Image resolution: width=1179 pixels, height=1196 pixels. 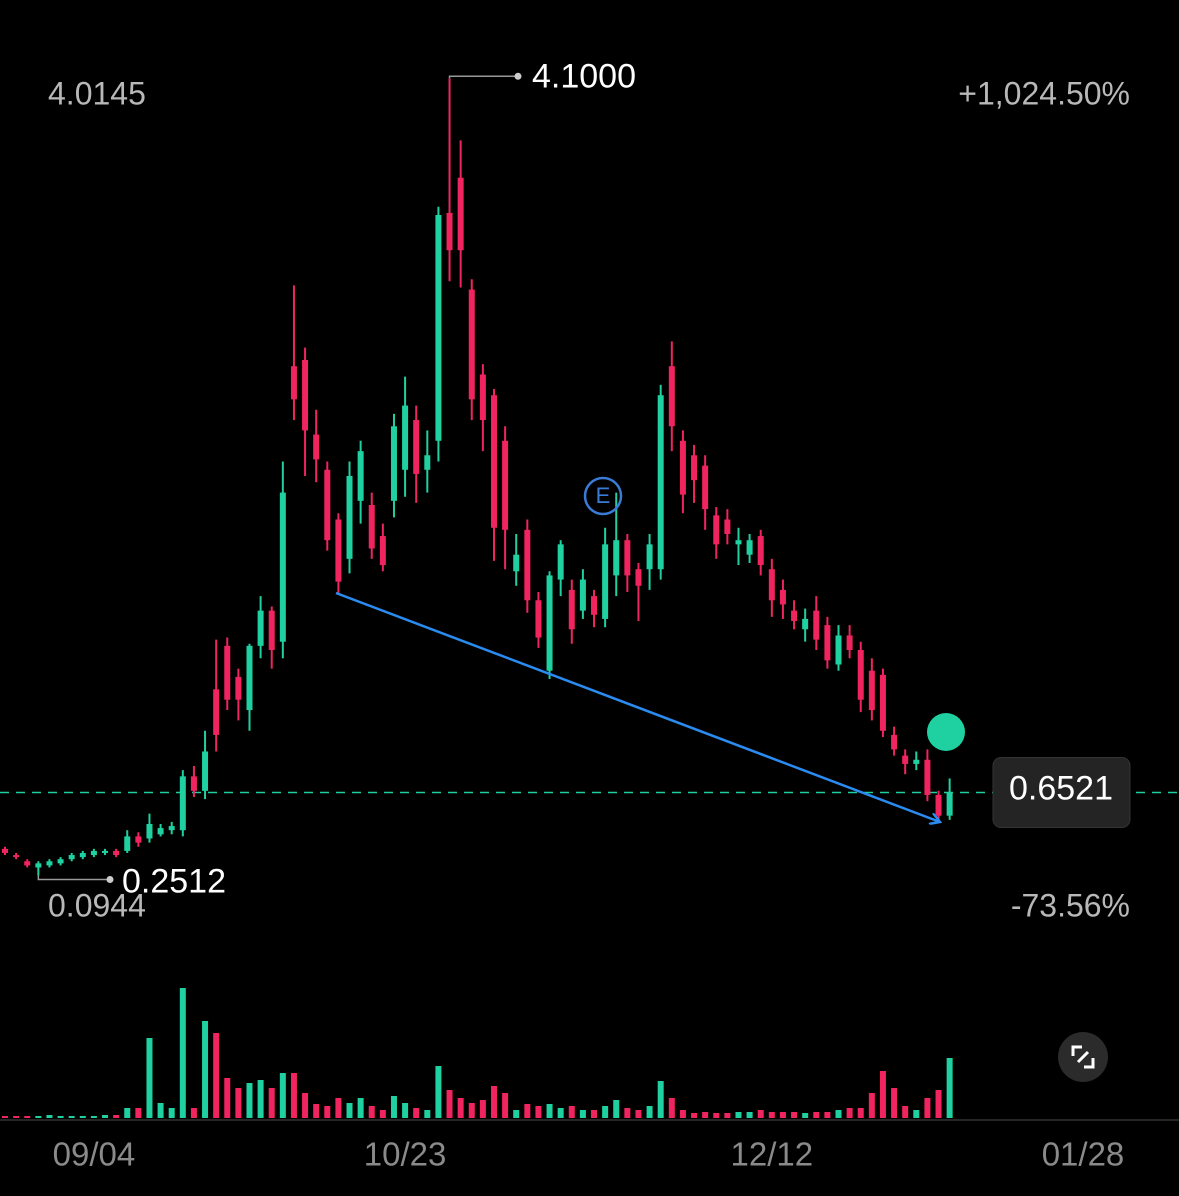 I want to click on low-leader, so click(x=73, y=878).